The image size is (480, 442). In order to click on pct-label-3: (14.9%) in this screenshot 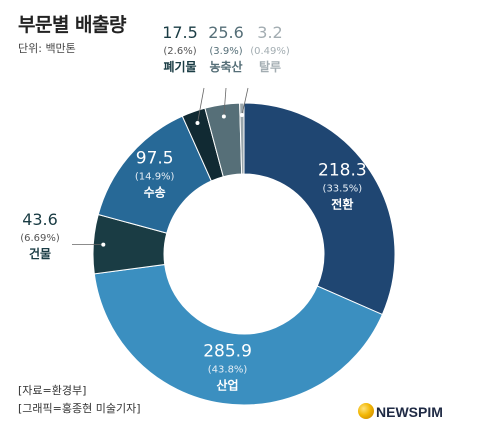, I will do `click(155, 177)`.